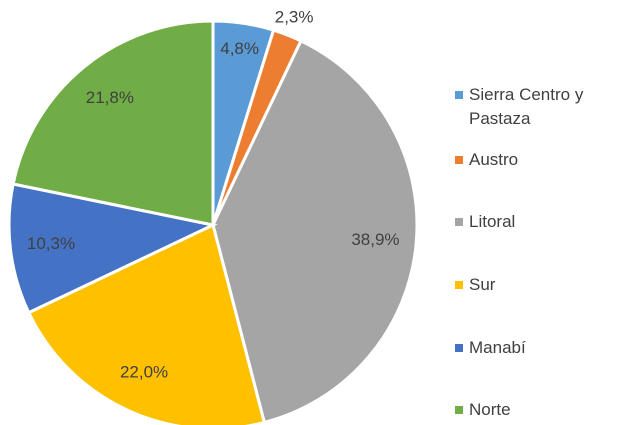 The image size is (618, 425). What do you see at coordinates (526, 106) in the screenshot?
I see `legend-label: Sierra Centro y Pastaza` at bounding box center [526, 106].